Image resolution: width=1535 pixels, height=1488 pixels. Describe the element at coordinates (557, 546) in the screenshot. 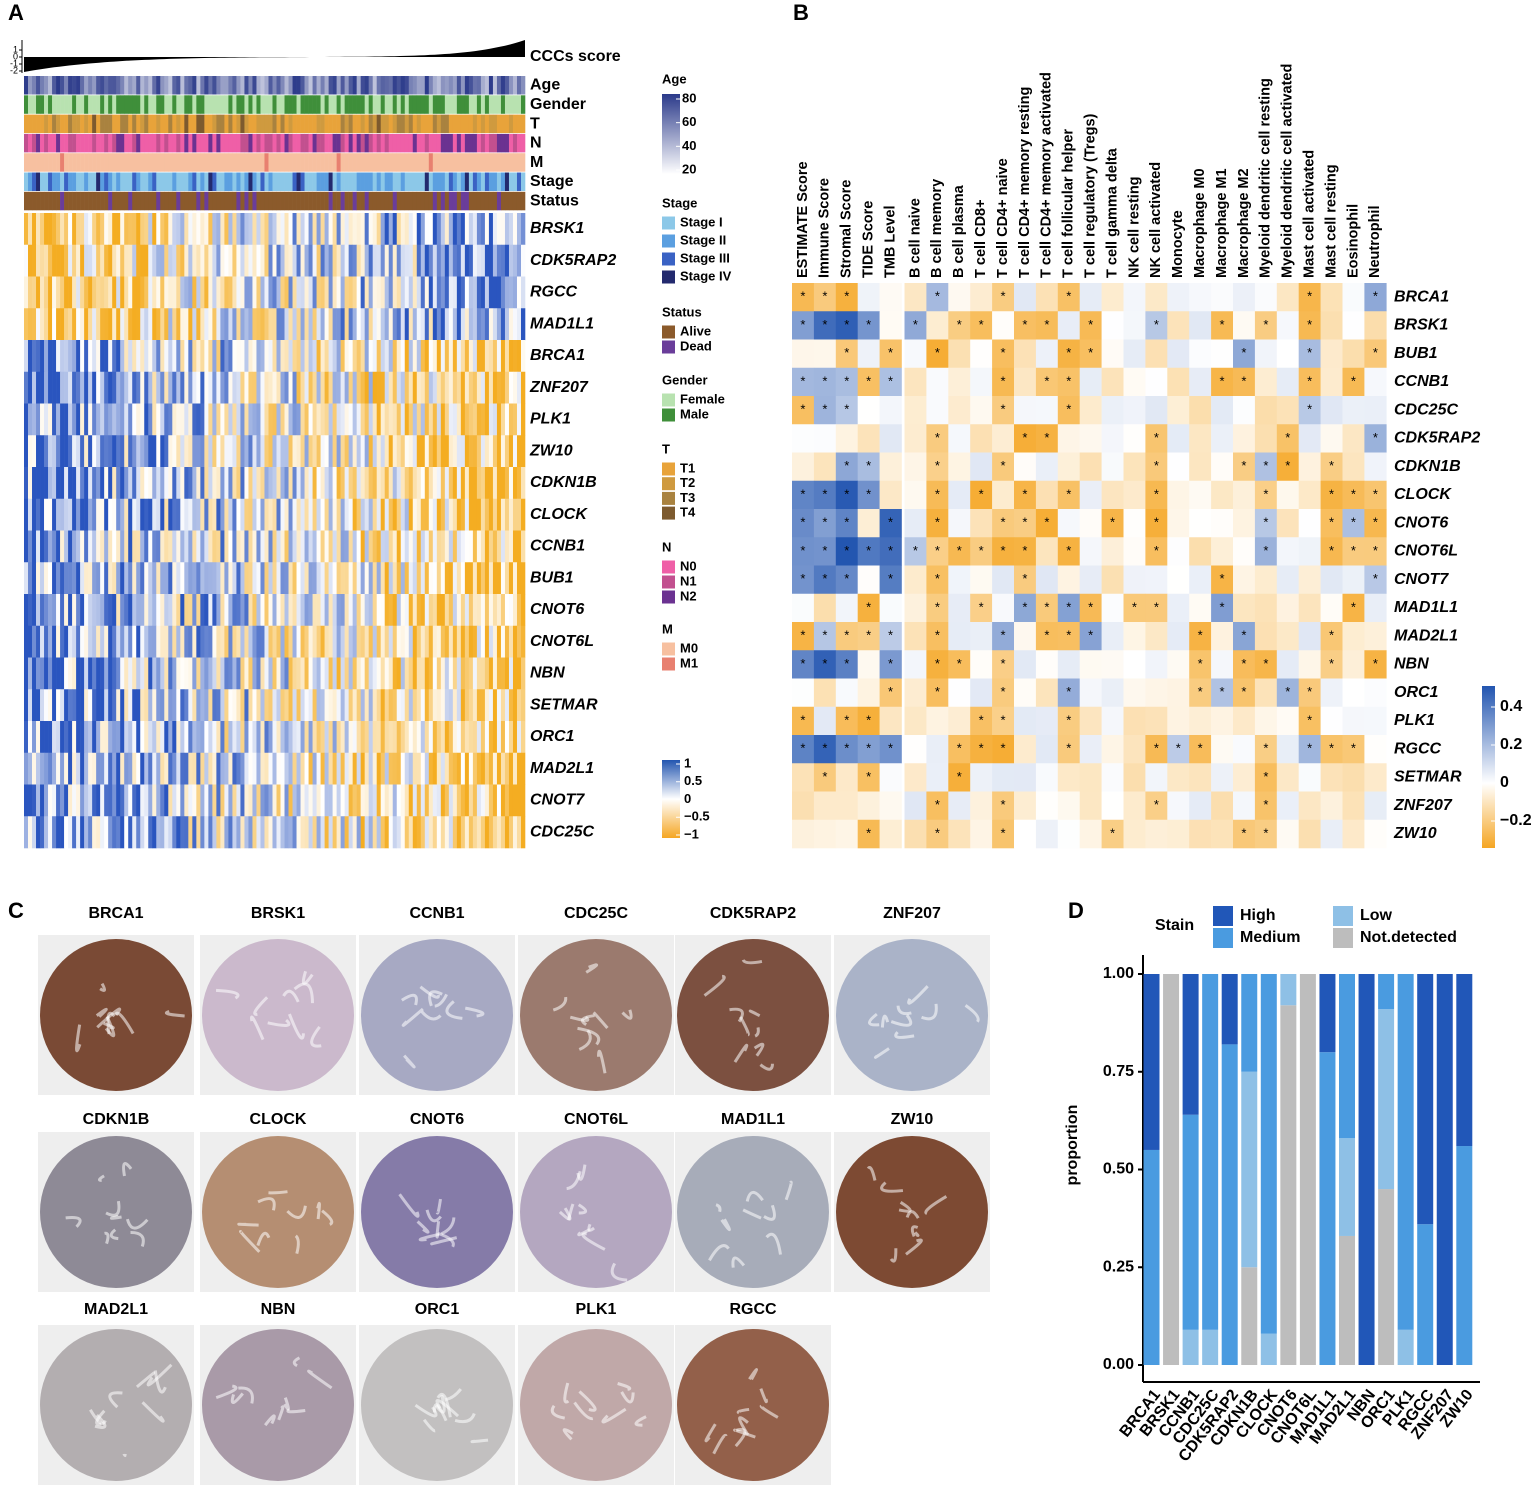

I see `gene-label: CCNB1` at that location.